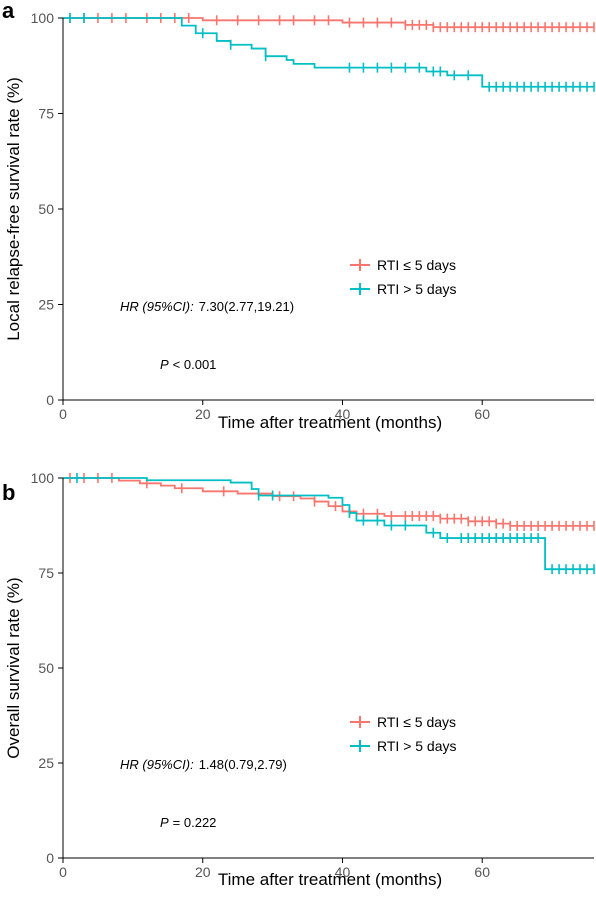 The height and width of the screenshot is (909, 596). What do you see at coordinates (328, 502) in the screenshot?
I see `panel-b-series-1-curve` at bounding box center [328, 502].